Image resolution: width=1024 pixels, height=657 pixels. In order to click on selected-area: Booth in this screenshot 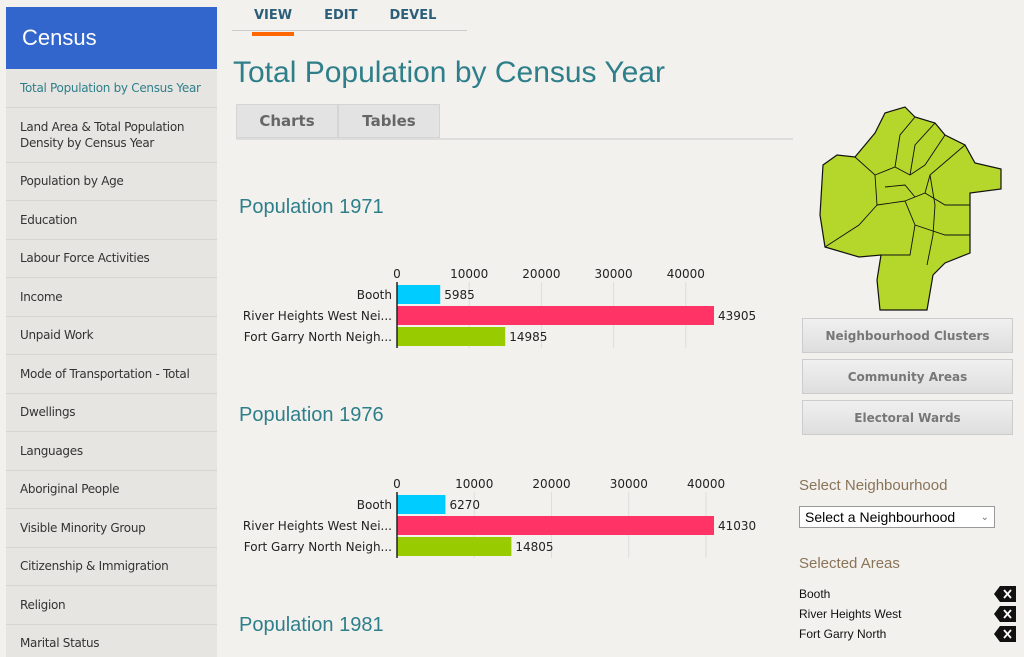, I will do `click(815, 594)`.